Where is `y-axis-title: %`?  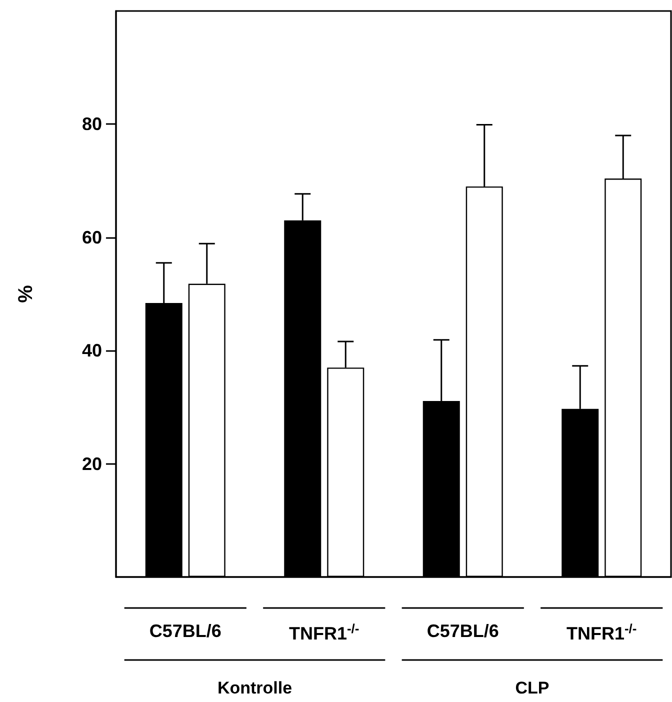
y-axis-title: % is located at coordinates (26, 293).